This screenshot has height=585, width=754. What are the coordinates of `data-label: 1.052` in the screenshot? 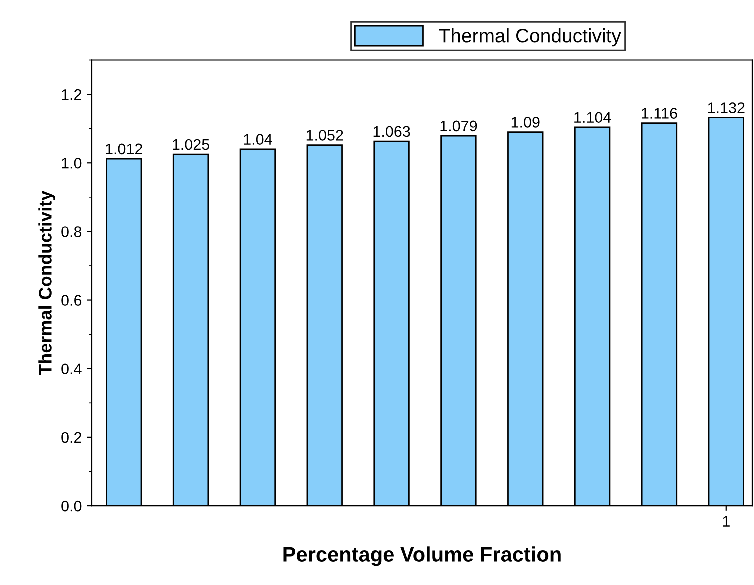 It's located at (325, 135).